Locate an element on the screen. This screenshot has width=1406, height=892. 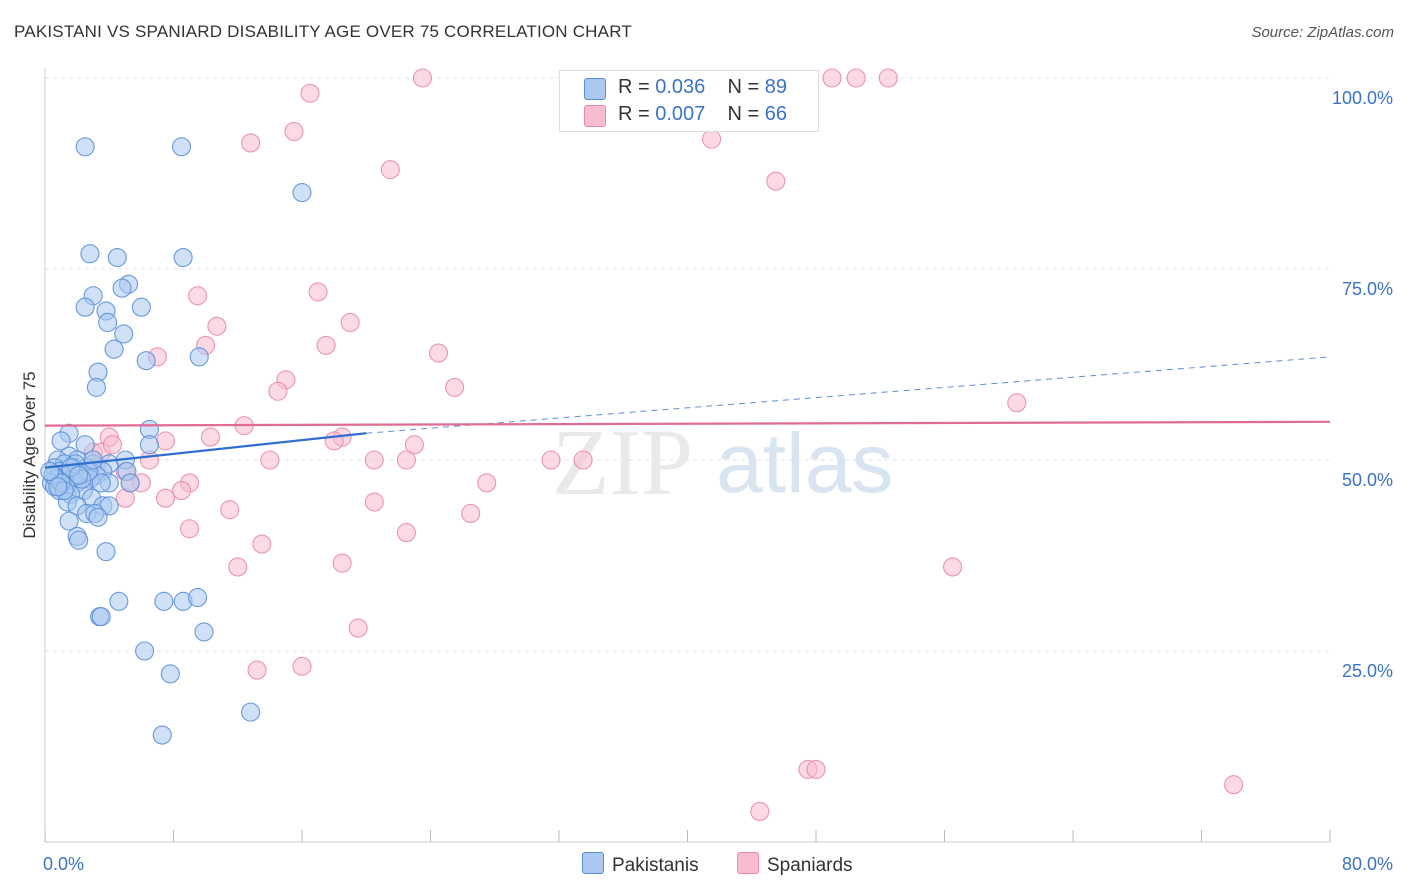
x-tick-label-max: 80.0% is located at coordinates (1367, 864).